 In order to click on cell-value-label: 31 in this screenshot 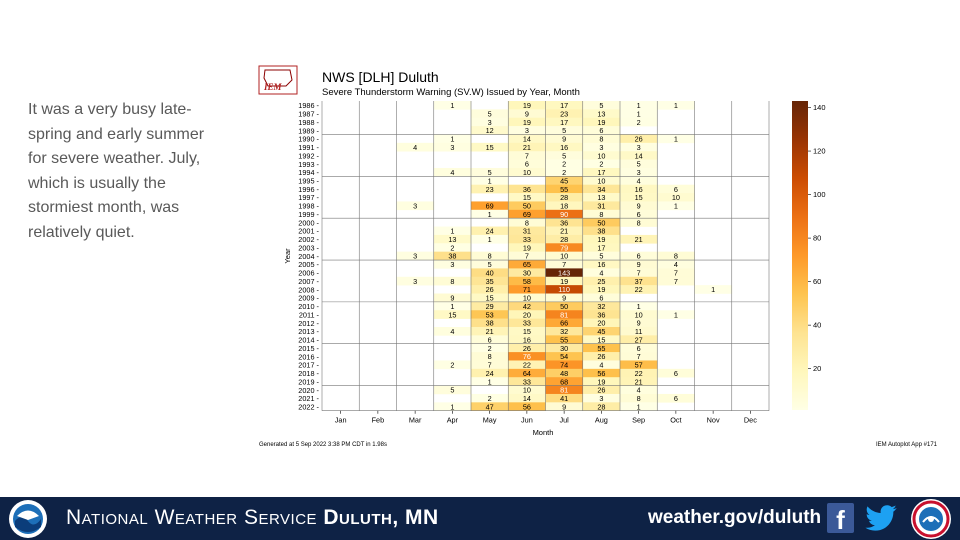, I will do `click(601, 206)`.